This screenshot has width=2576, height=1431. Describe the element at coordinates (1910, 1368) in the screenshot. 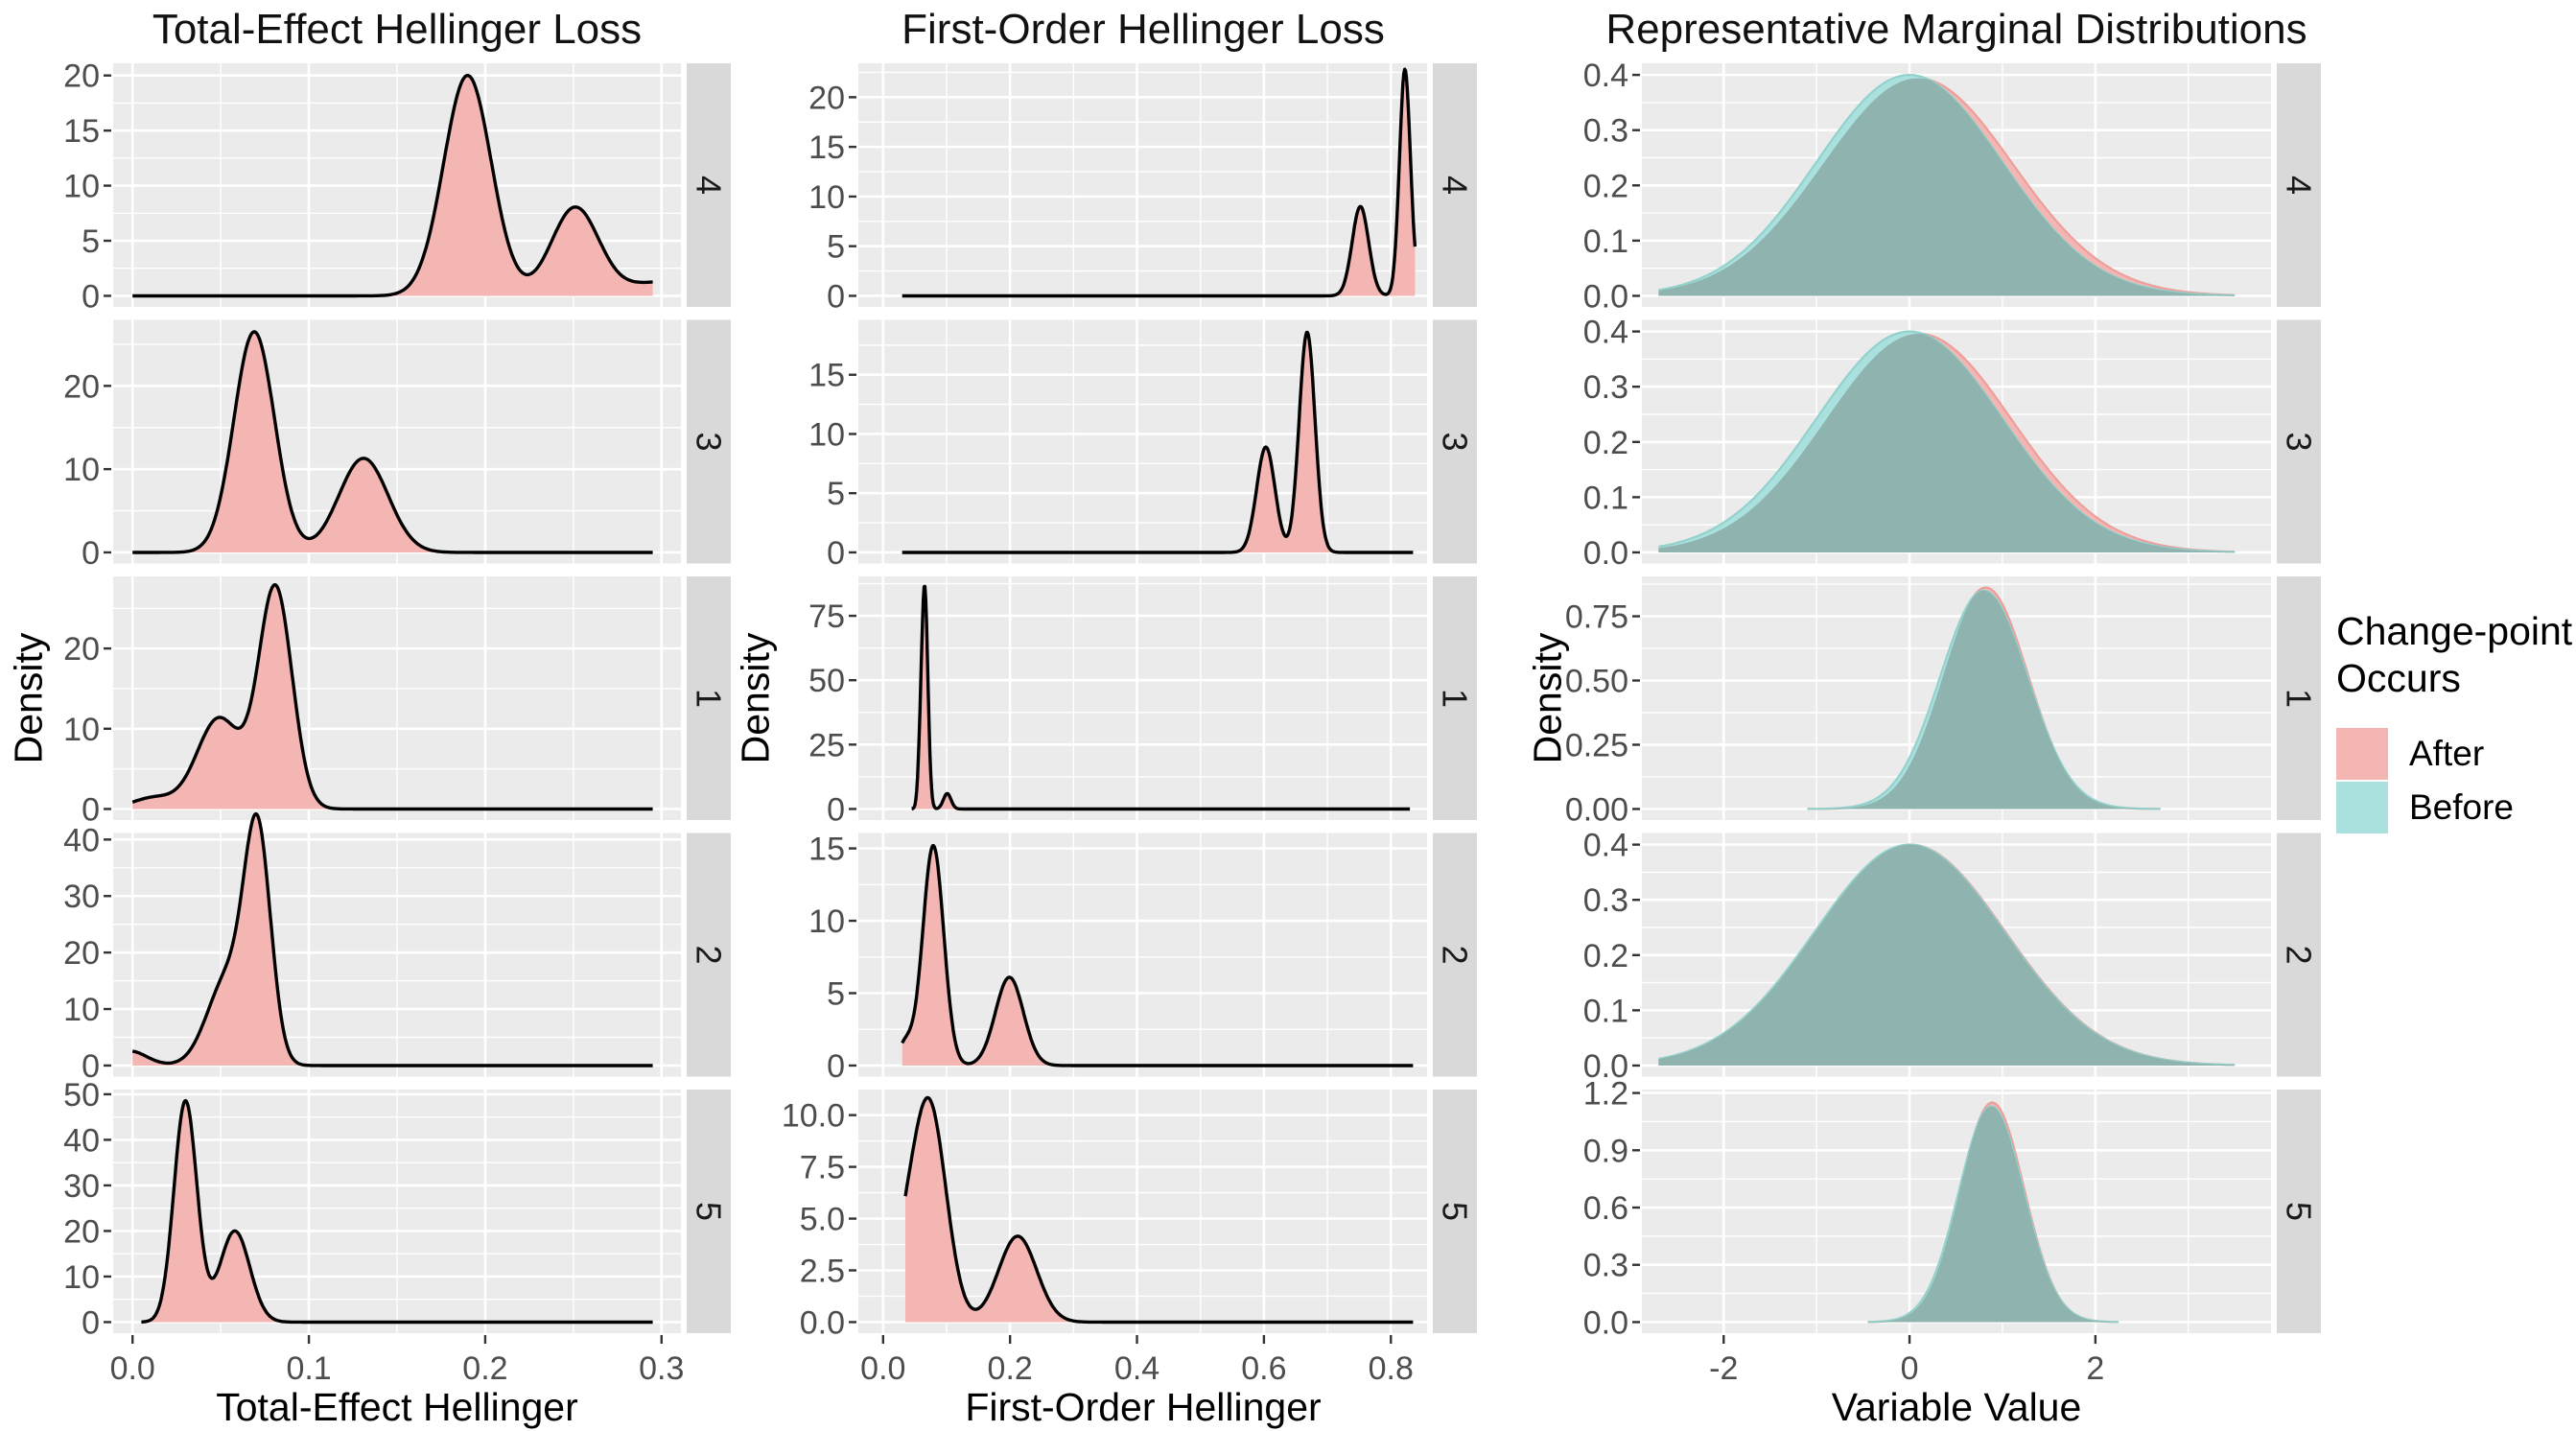

I see `x-tick-label: 0` at that location.